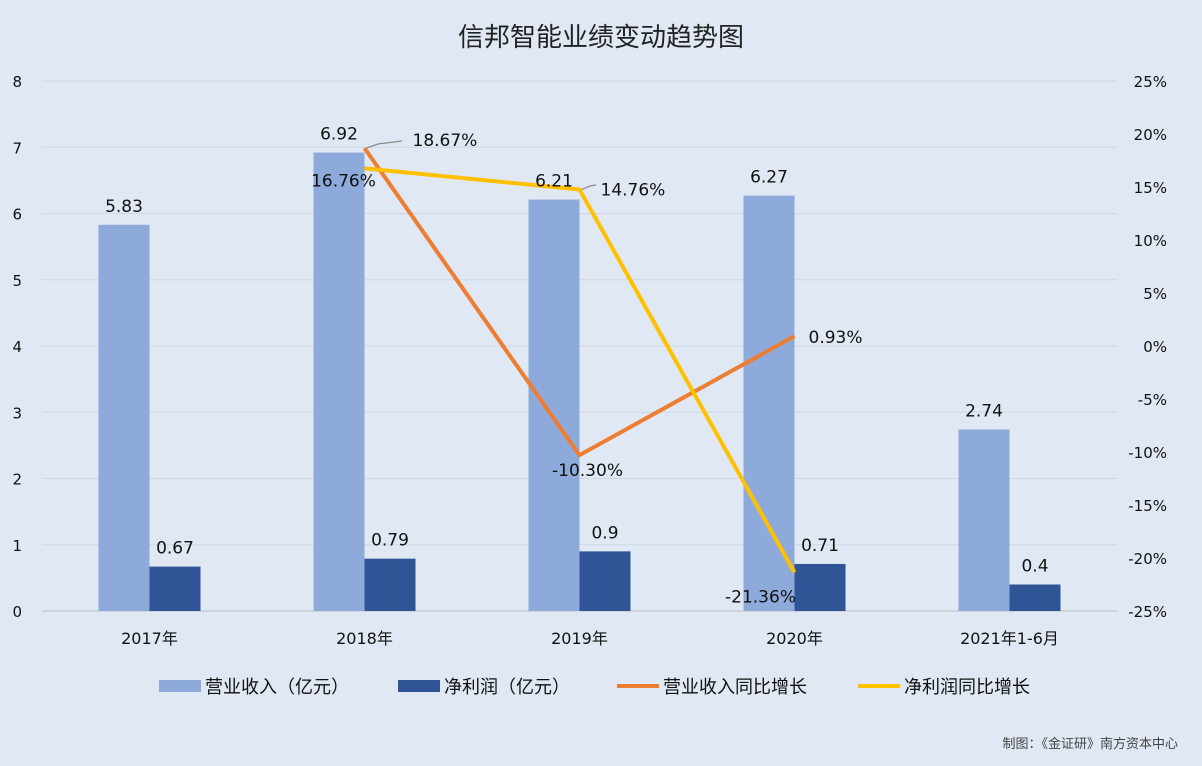 This screenshot has height=766, width=1202. What do you see at coordinates (1147, 453) in the screenshot?
I see `y-right-tick-label: -10%` at bounding box center [1147, 453].